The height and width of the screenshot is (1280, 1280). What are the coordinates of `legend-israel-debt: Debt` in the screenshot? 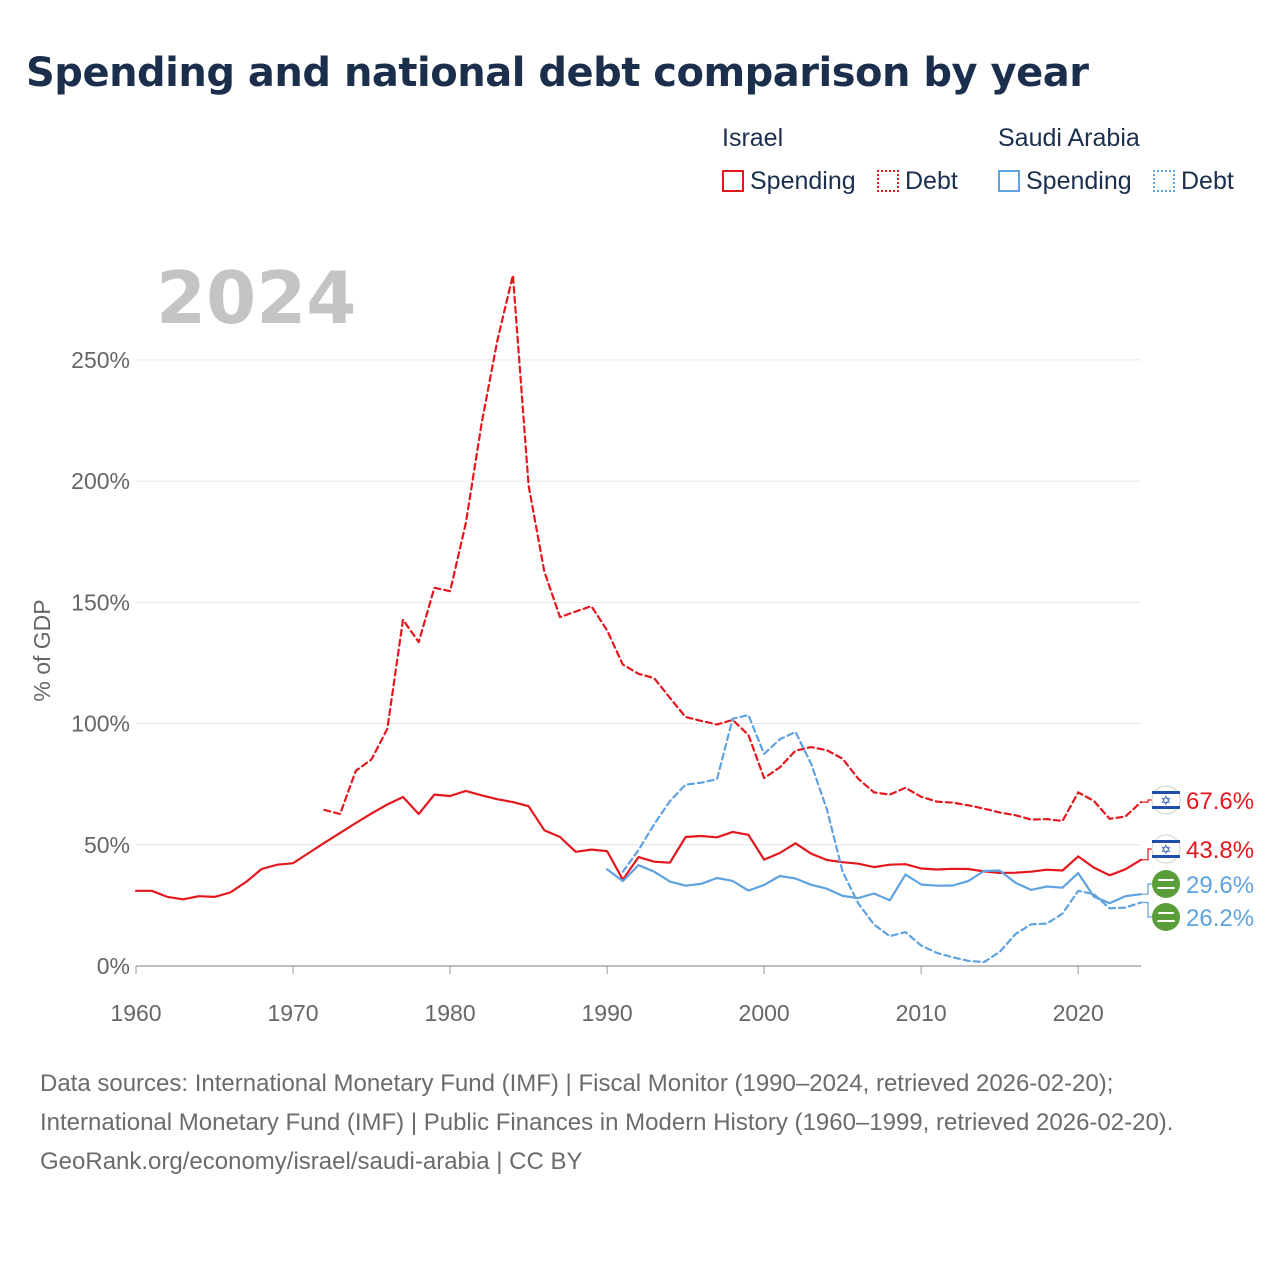 It's located at (917, 181).